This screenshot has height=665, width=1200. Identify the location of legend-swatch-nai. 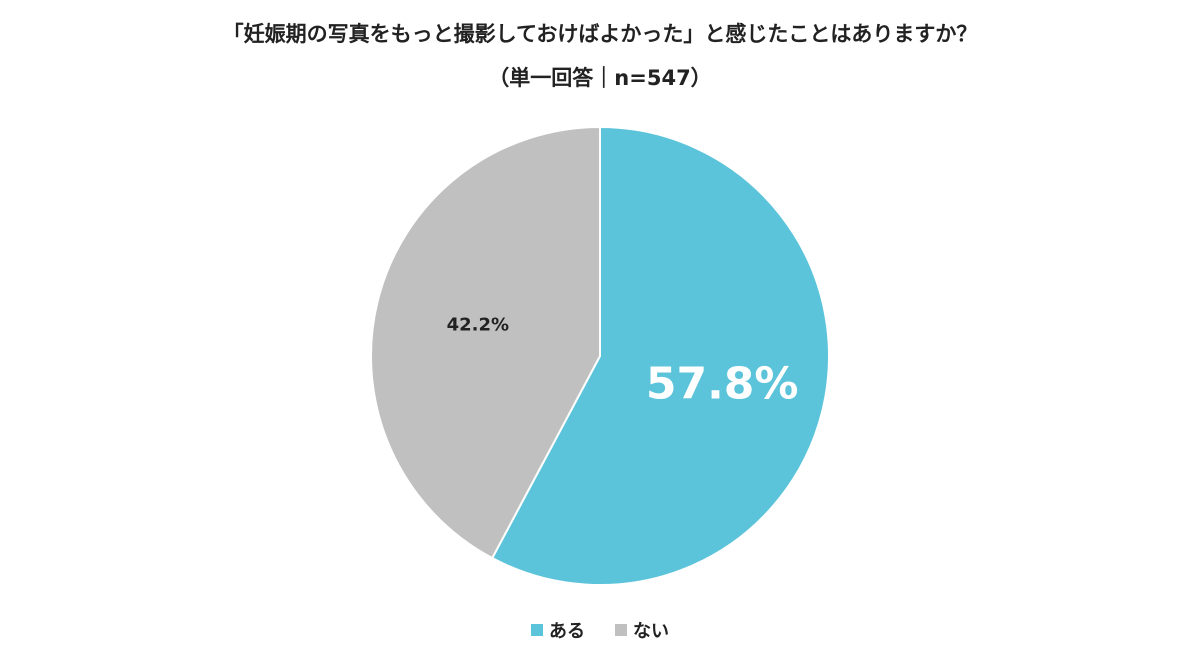
(621, 630).